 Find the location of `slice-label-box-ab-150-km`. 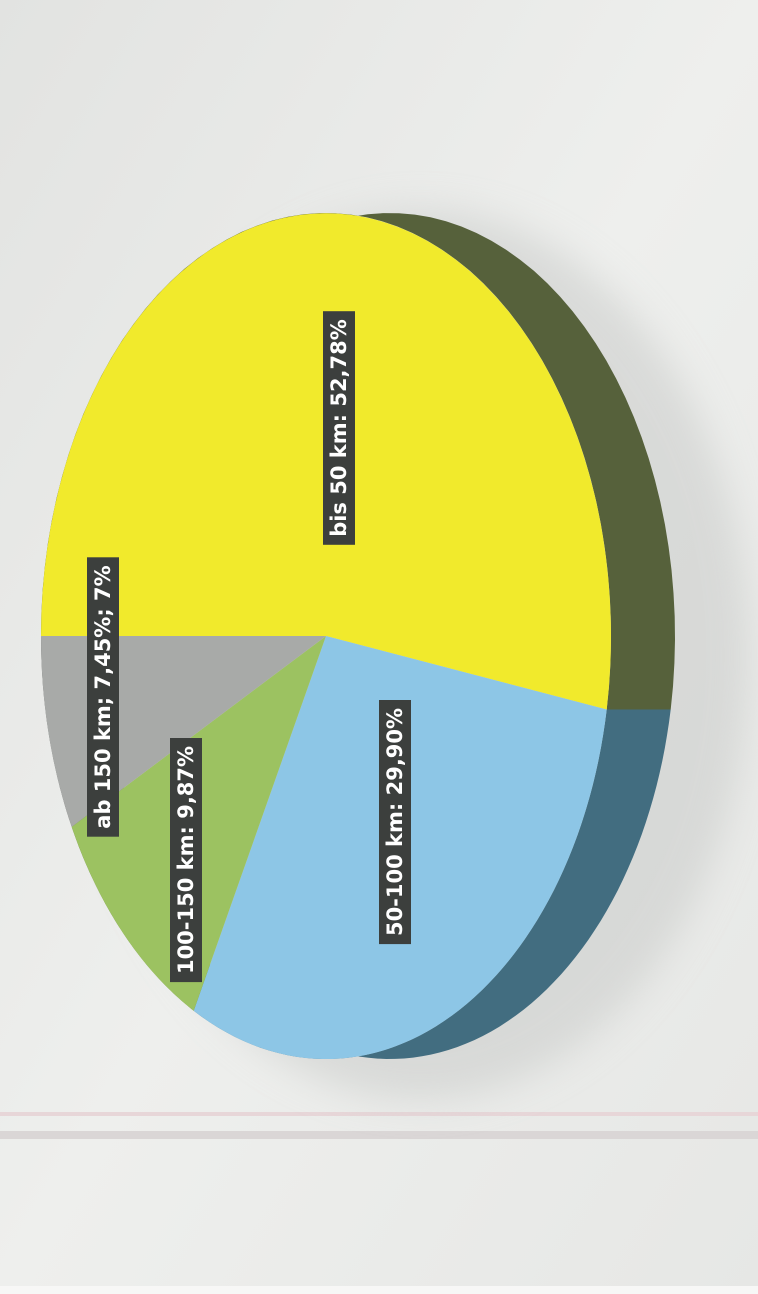

slice-label-box-ab-150-km is located at coordinates (103, 697).